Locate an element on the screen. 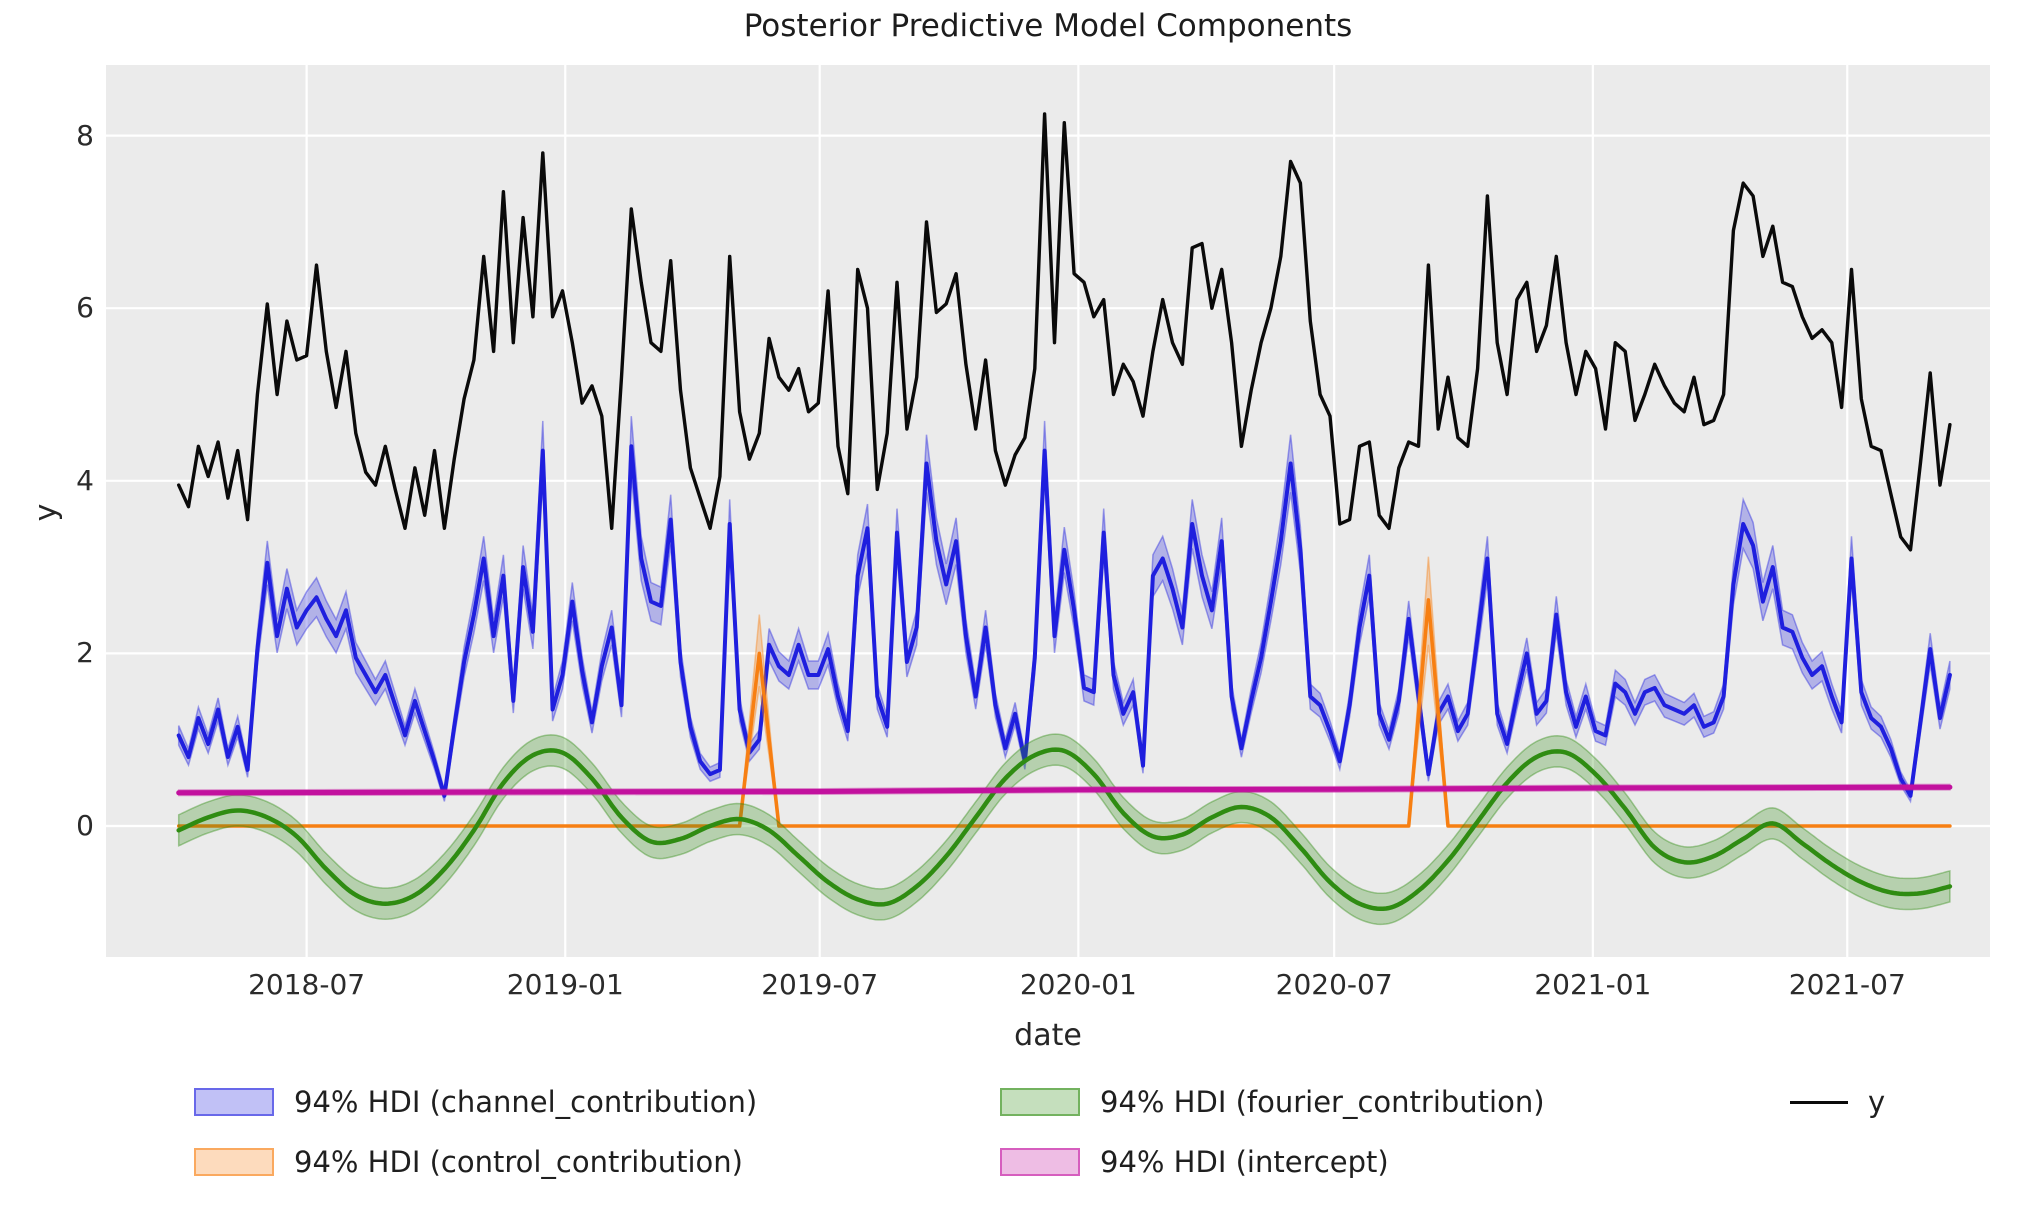 The height and width of the screenshot is (1223, 2023). legend-item-intercept: 94% HDI (intercept) is located at coordinates (1194, 1162).